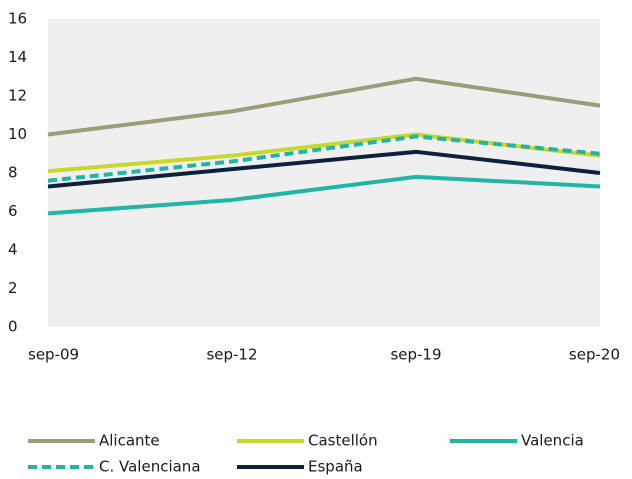 The height and width of the screenshot is (479, 632). I want to click on y-tick-label: 10, so click(17, 134).